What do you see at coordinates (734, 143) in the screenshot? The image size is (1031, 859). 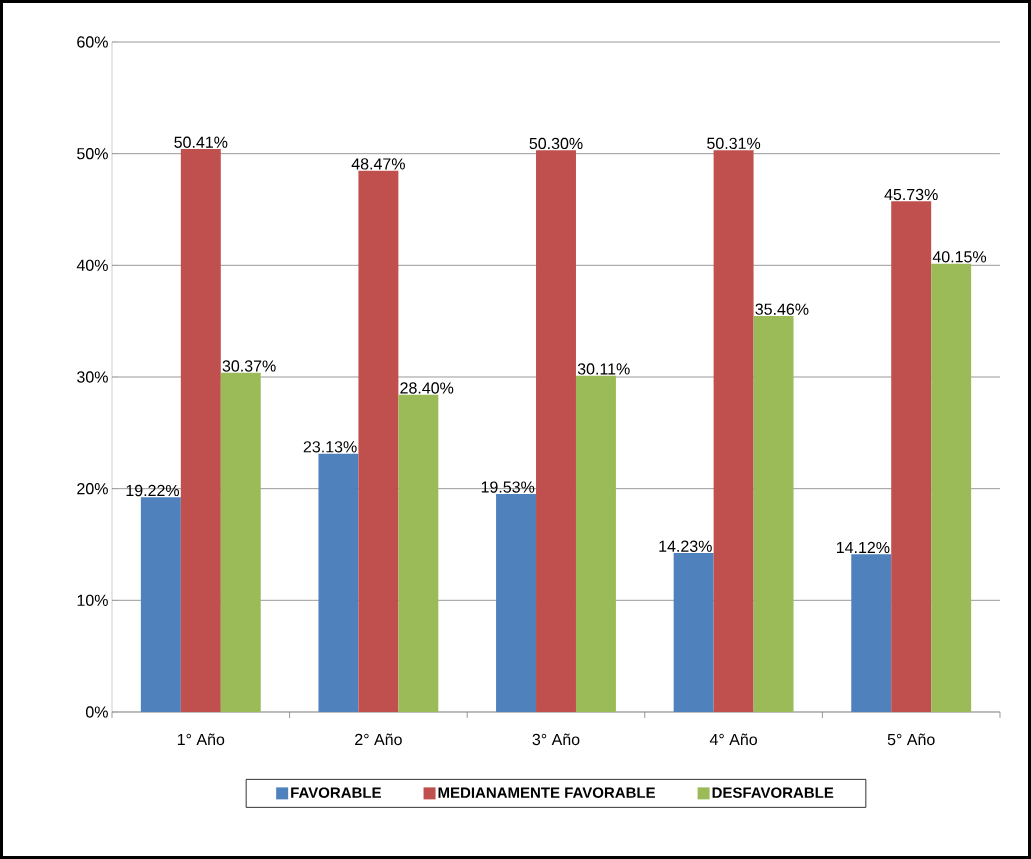 I see `data-label: 50.31%` at bounding box center [734, 143].